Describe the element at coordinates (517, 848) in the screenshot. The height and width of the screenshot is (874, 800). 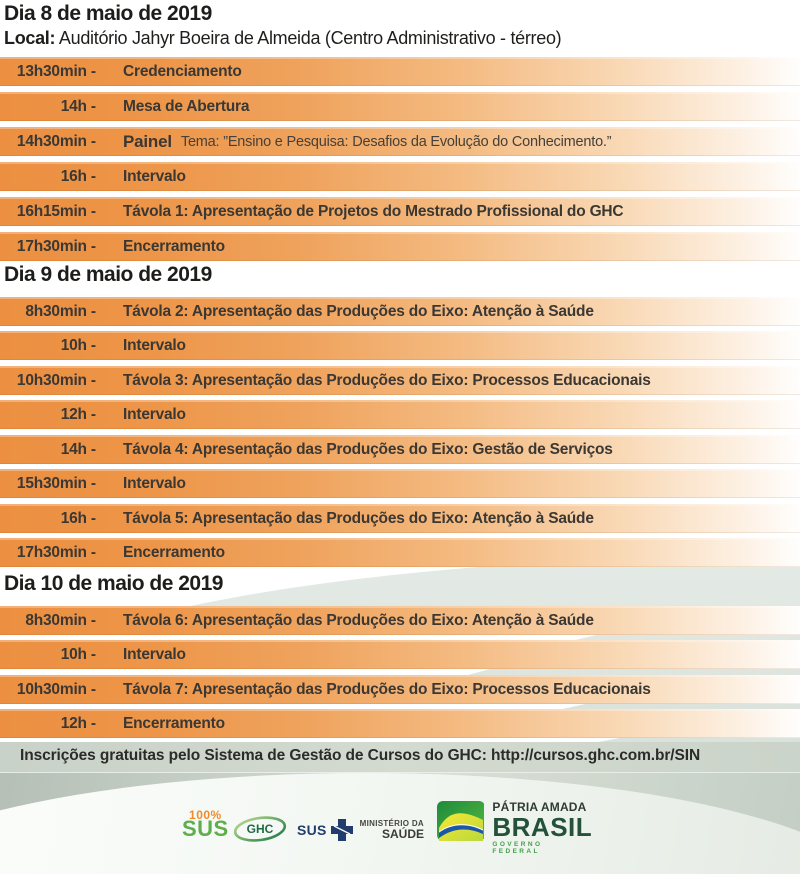
I see `brasil-subline: GOVERNO FEDERAL` at that location.